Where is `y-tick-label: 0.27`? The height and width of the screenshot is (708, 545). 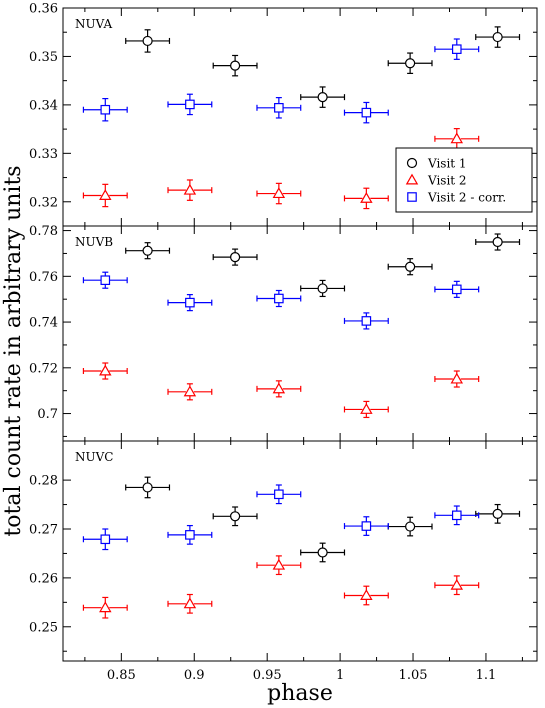
y-tick-label: 0.27 is located at coordinates (43, 530).